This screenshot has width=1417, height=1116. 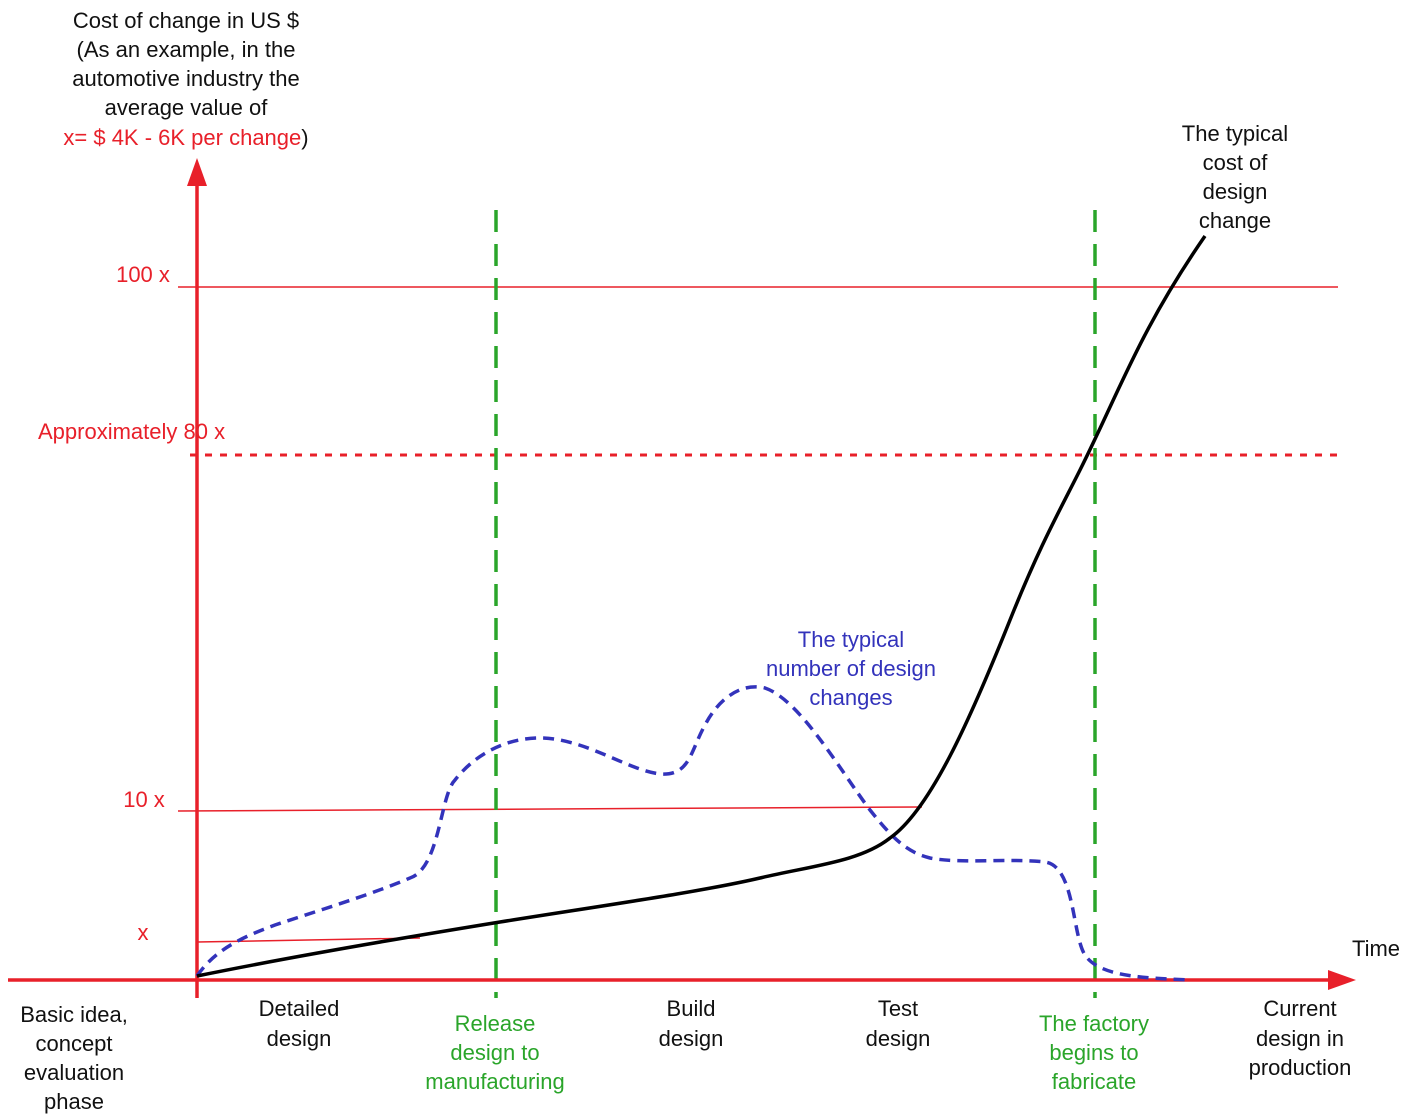 I want to click on phase-factory-line-1: The factory, so click(x=1094, y=1023).